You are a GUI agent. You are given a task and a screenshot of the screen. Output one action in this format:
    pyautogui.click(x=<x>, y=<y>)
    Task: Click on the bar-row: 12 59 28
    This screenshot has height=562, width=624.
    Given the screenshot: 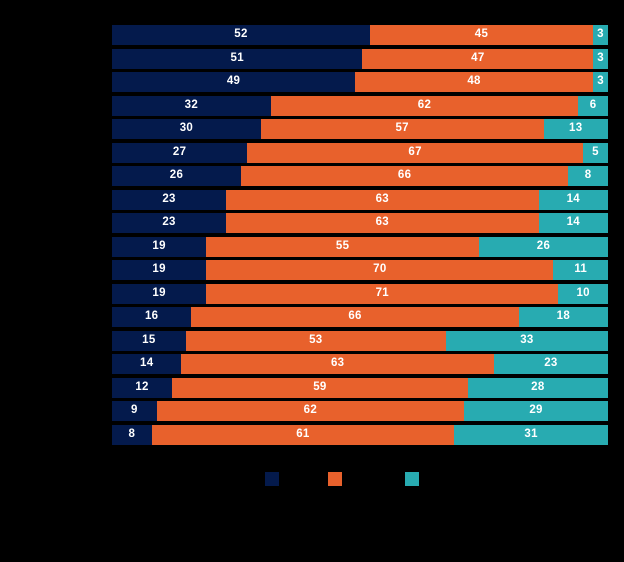 What is the action you would take?
    pyautogui.click(x=360, y=387)
    